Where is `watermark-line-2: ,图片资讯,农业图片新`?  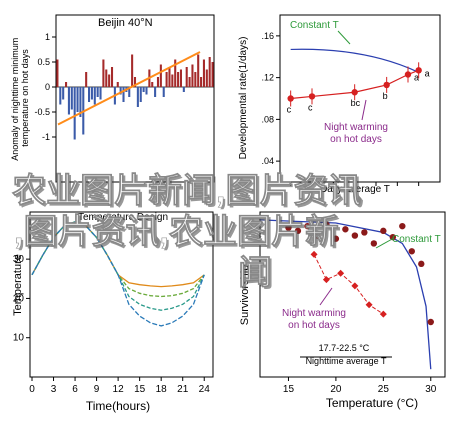
watermark-line-2: ,图片资讯,农业图片新 is located at coordinates (176, 232).